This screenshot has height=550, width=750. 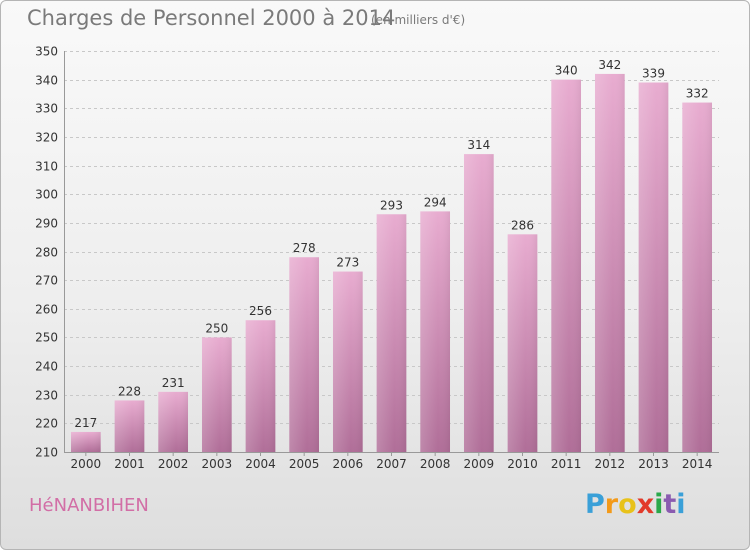 I want to click on data-label: 273, so click(x=347, y=263).